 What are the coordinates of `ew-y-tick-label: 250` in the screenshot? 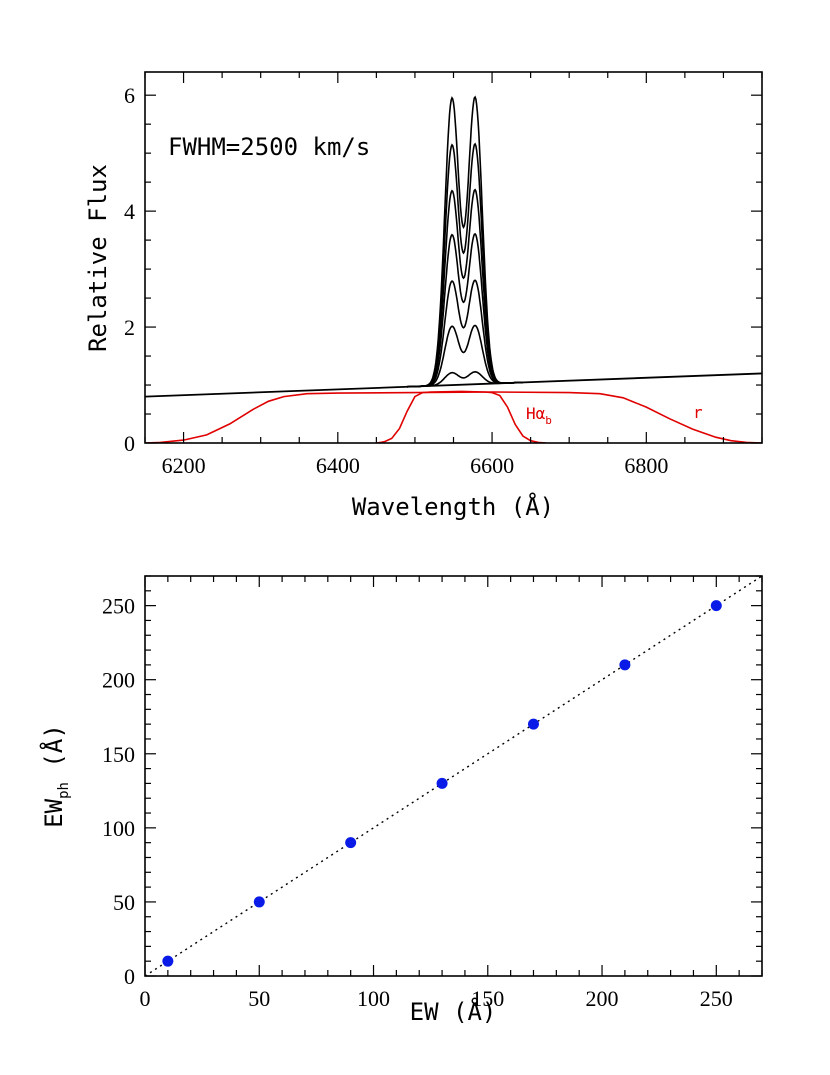 It's located at (118, 606).